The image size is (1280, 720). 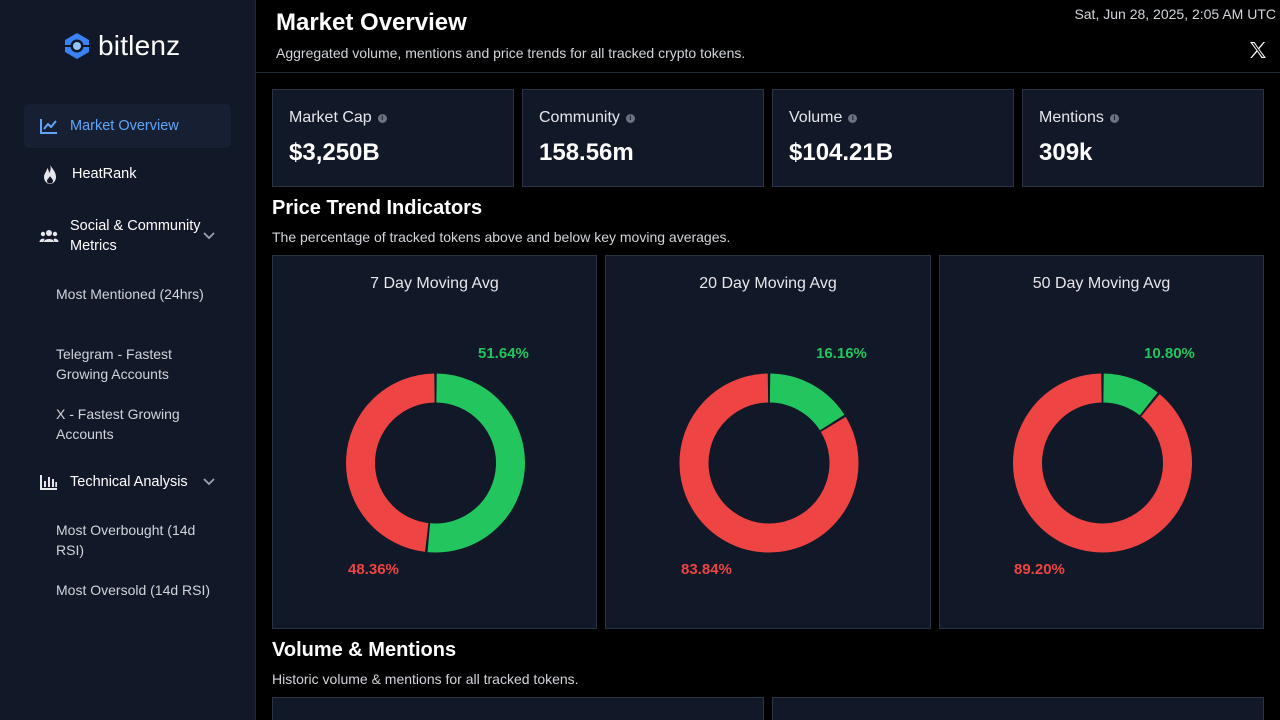 I want to click on app-logo: bitlenz, so click(x=121, y=46).